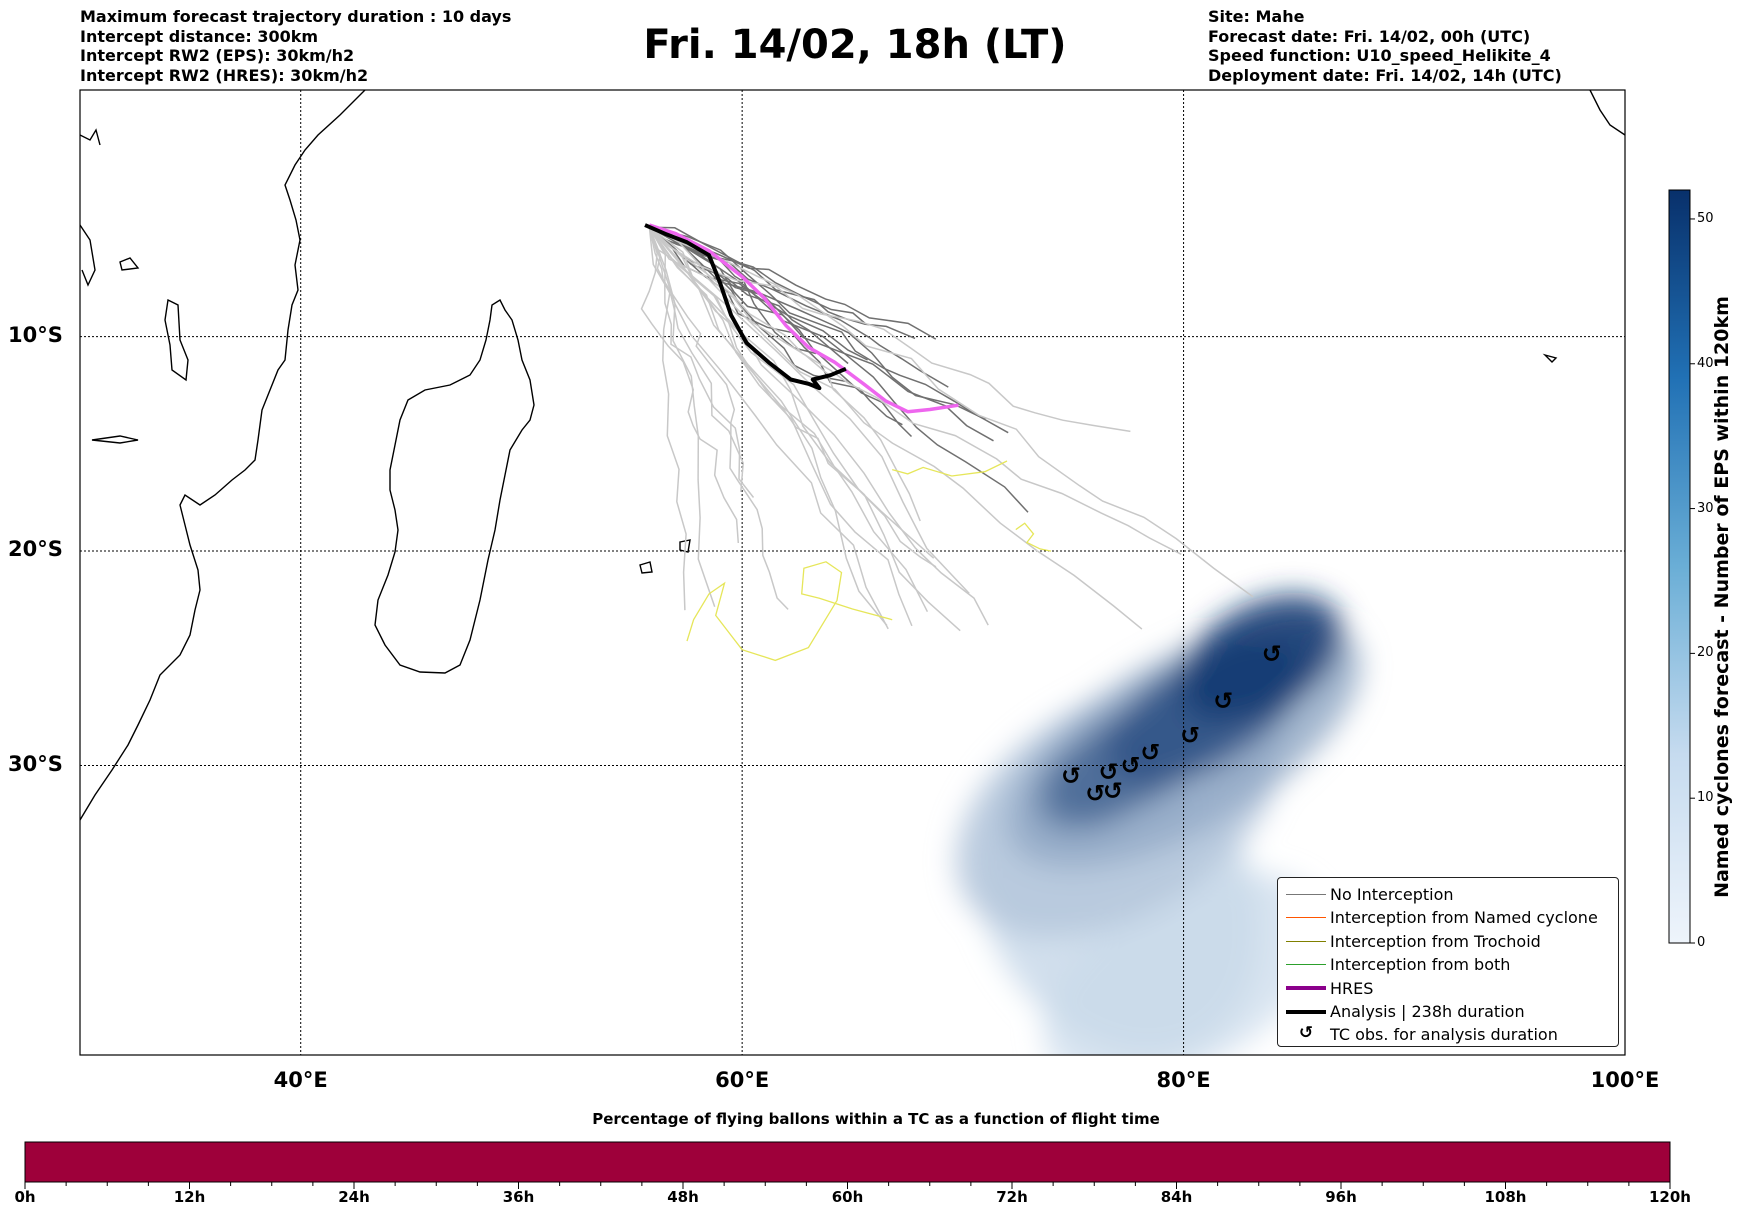 This screenshot has width=1752, height=1213. What do you see at coordinates (1701, 942) in the screenshot?
I see `colorbar-tick-label: 0` at bounding box center [1701, 942].